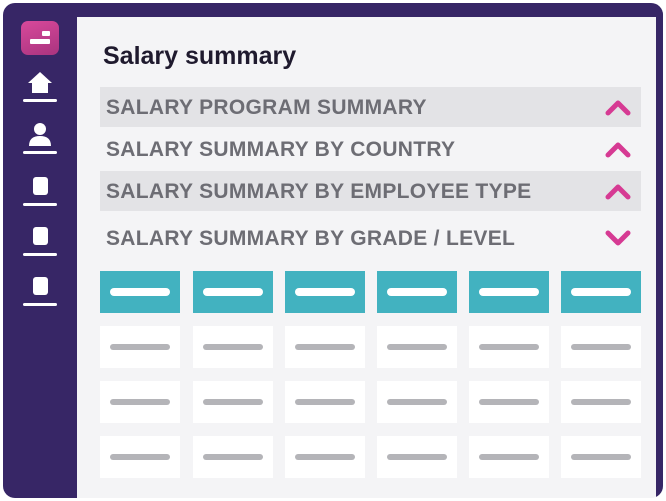 Image resolution: width=666 pixels, height=501 pixels. I want to click on user-icon, so click(40, 138).